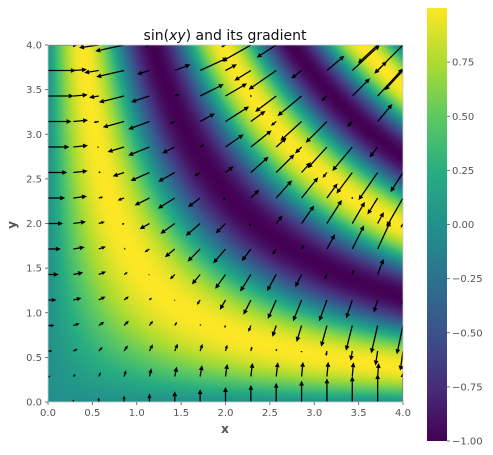  I want to click on x-axis-label: x, so click(225, 429).